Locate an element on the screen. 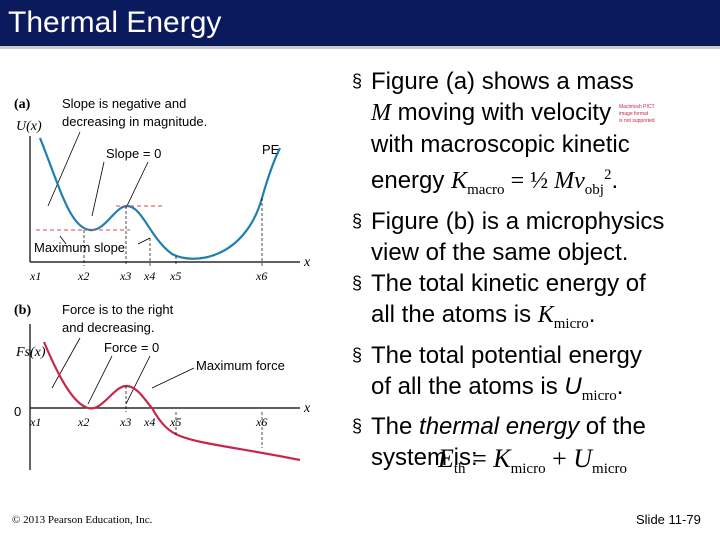 Image resolution: width=720 pixels, height=540 pixels. panel-b-annotation-max-force: Maximum force is located at coordinates (240, 365).